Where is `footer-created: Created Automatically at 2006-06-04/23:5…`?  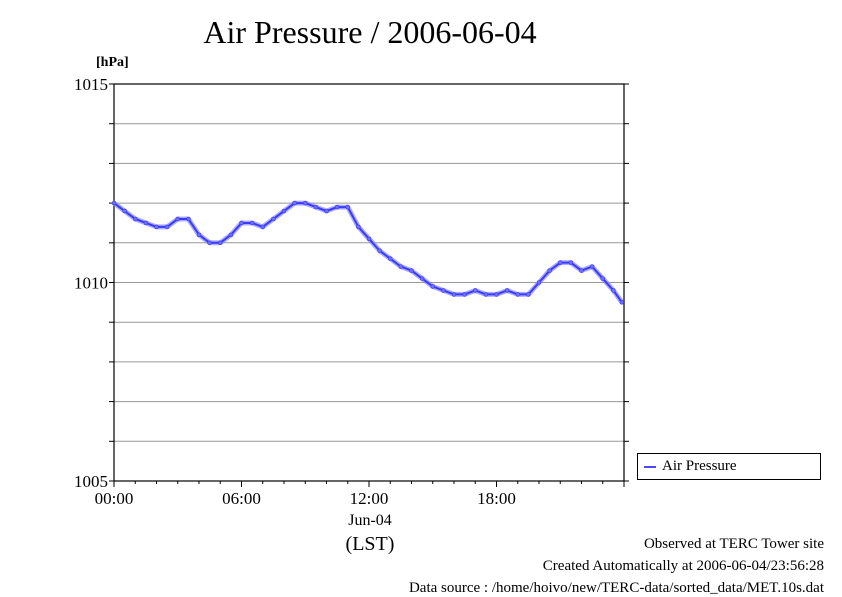
footer-created: Created Automatically at 2006-06-04/23:5… is located at coordinates (683, 566).